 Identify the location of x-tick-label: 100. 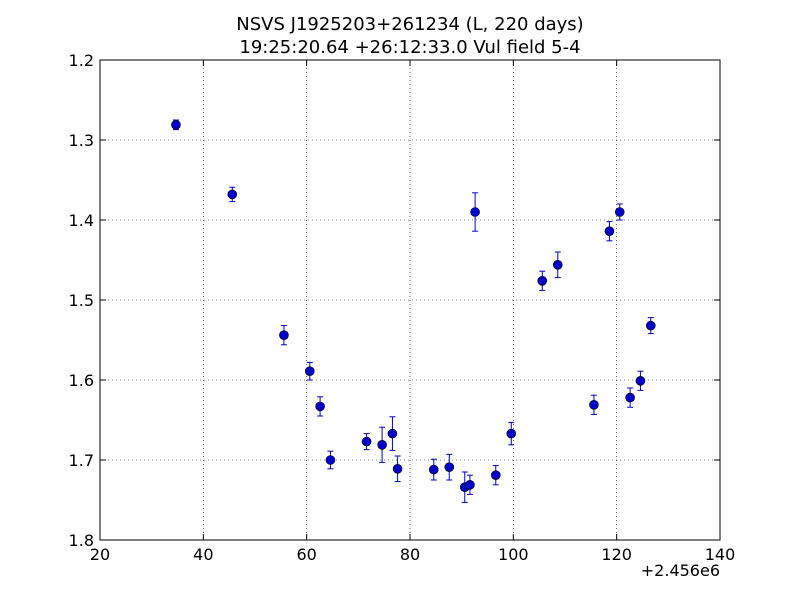
(513, 554).